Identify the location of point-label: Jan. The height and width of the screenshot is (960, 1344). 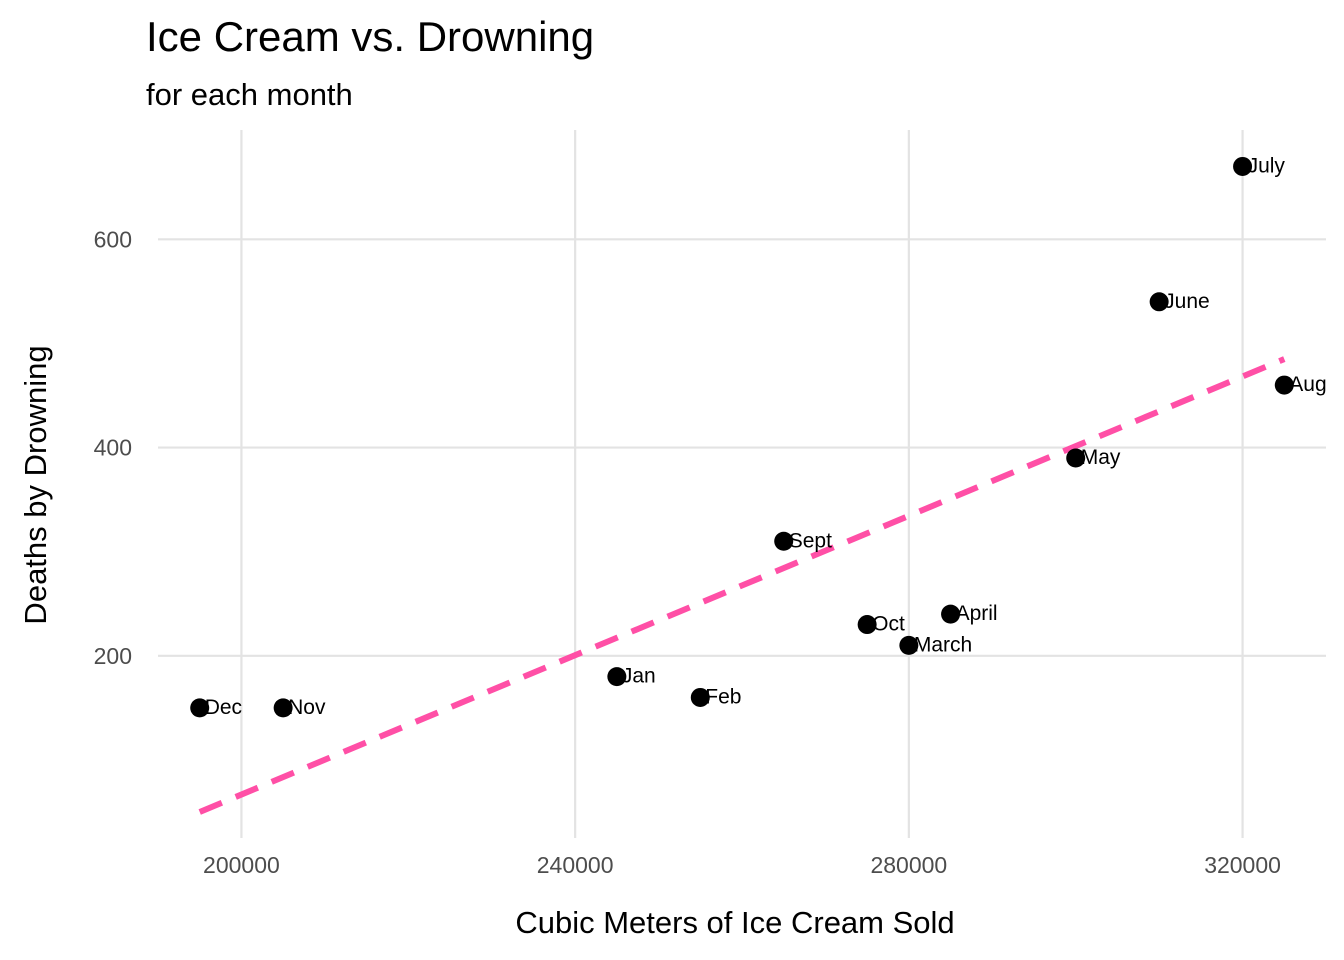
(639, 676).